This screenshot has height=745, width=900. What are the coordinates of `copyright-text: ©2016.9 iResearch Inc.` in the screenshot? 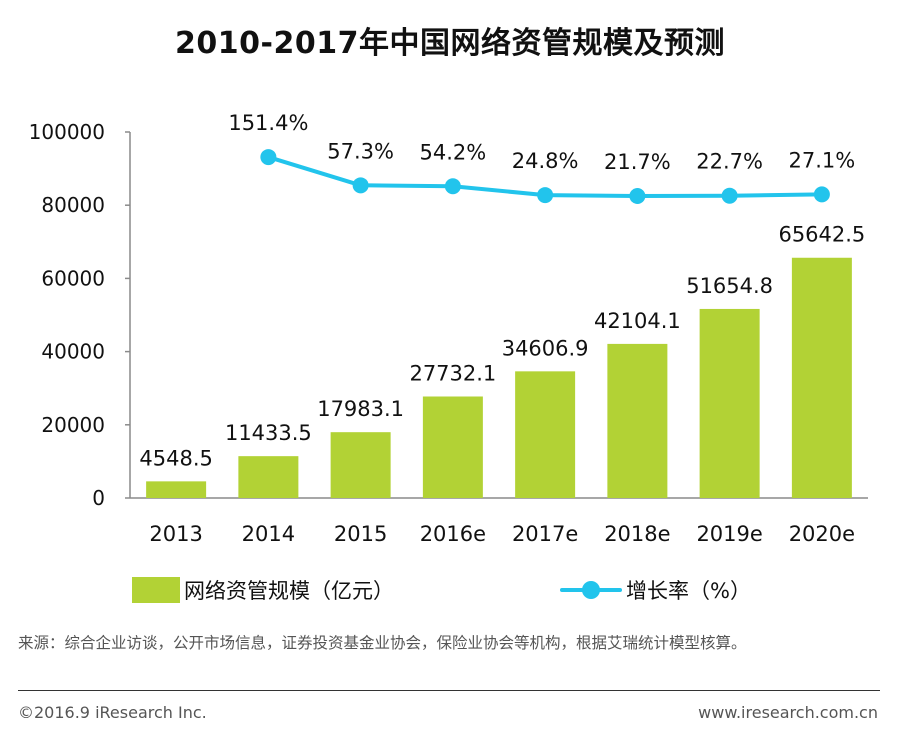 It's located at (112, 712).